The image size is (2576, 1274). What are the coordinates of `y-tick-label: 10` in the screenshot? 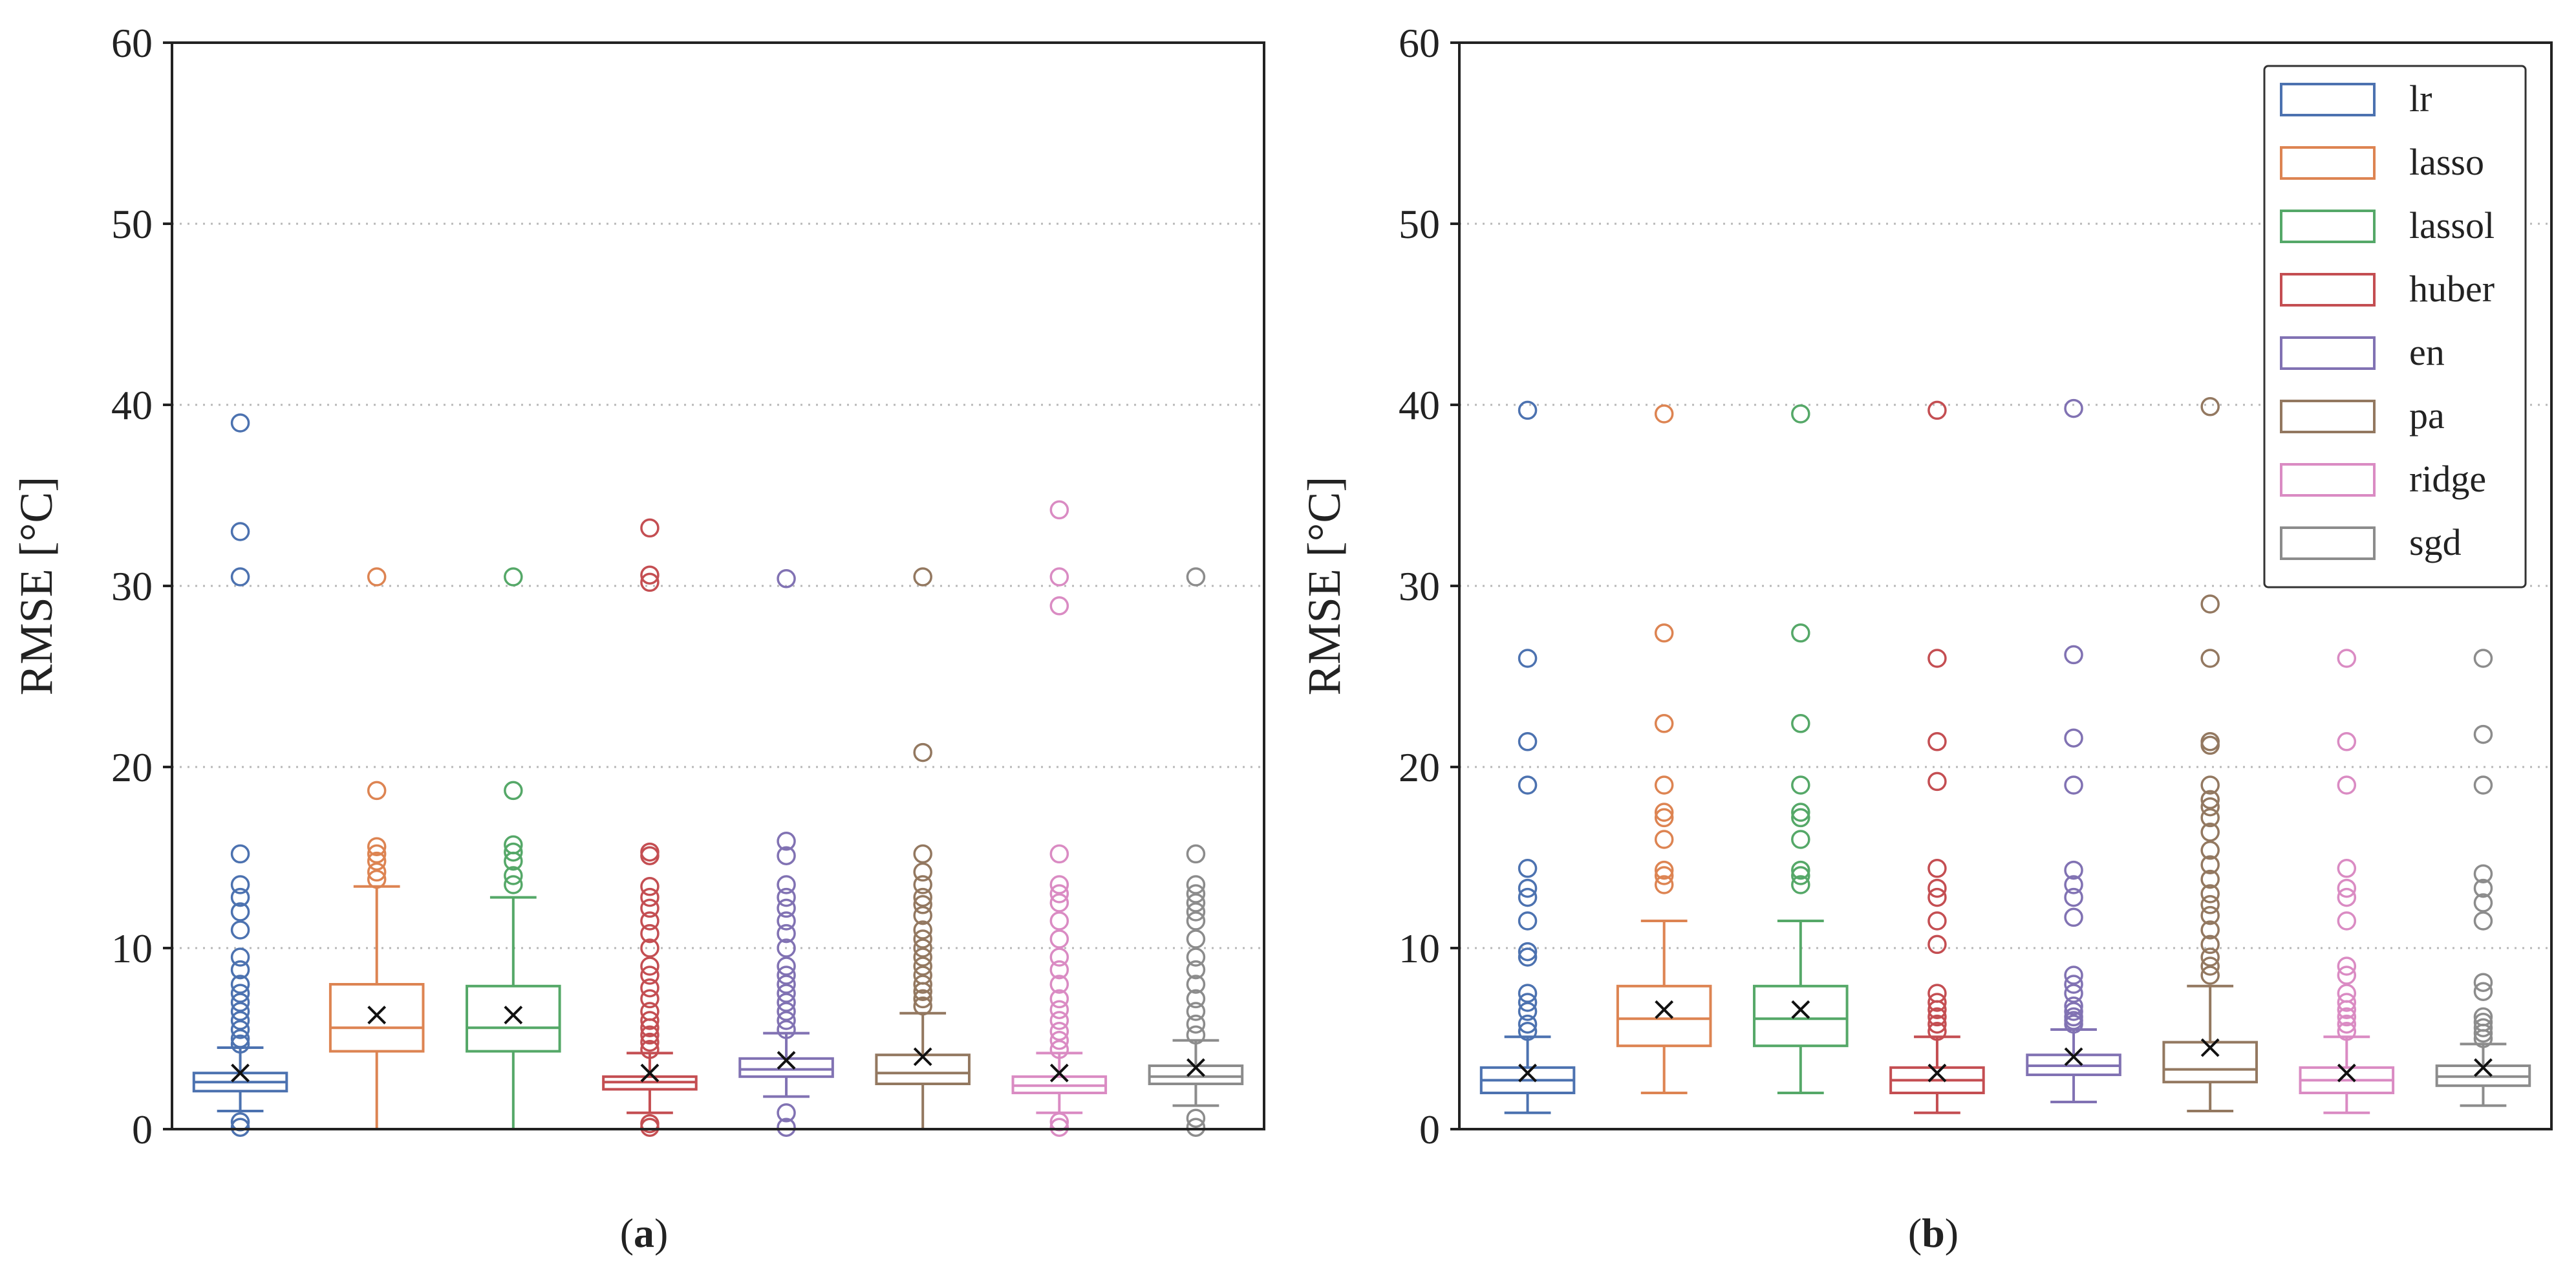 It's located at (132, 948).